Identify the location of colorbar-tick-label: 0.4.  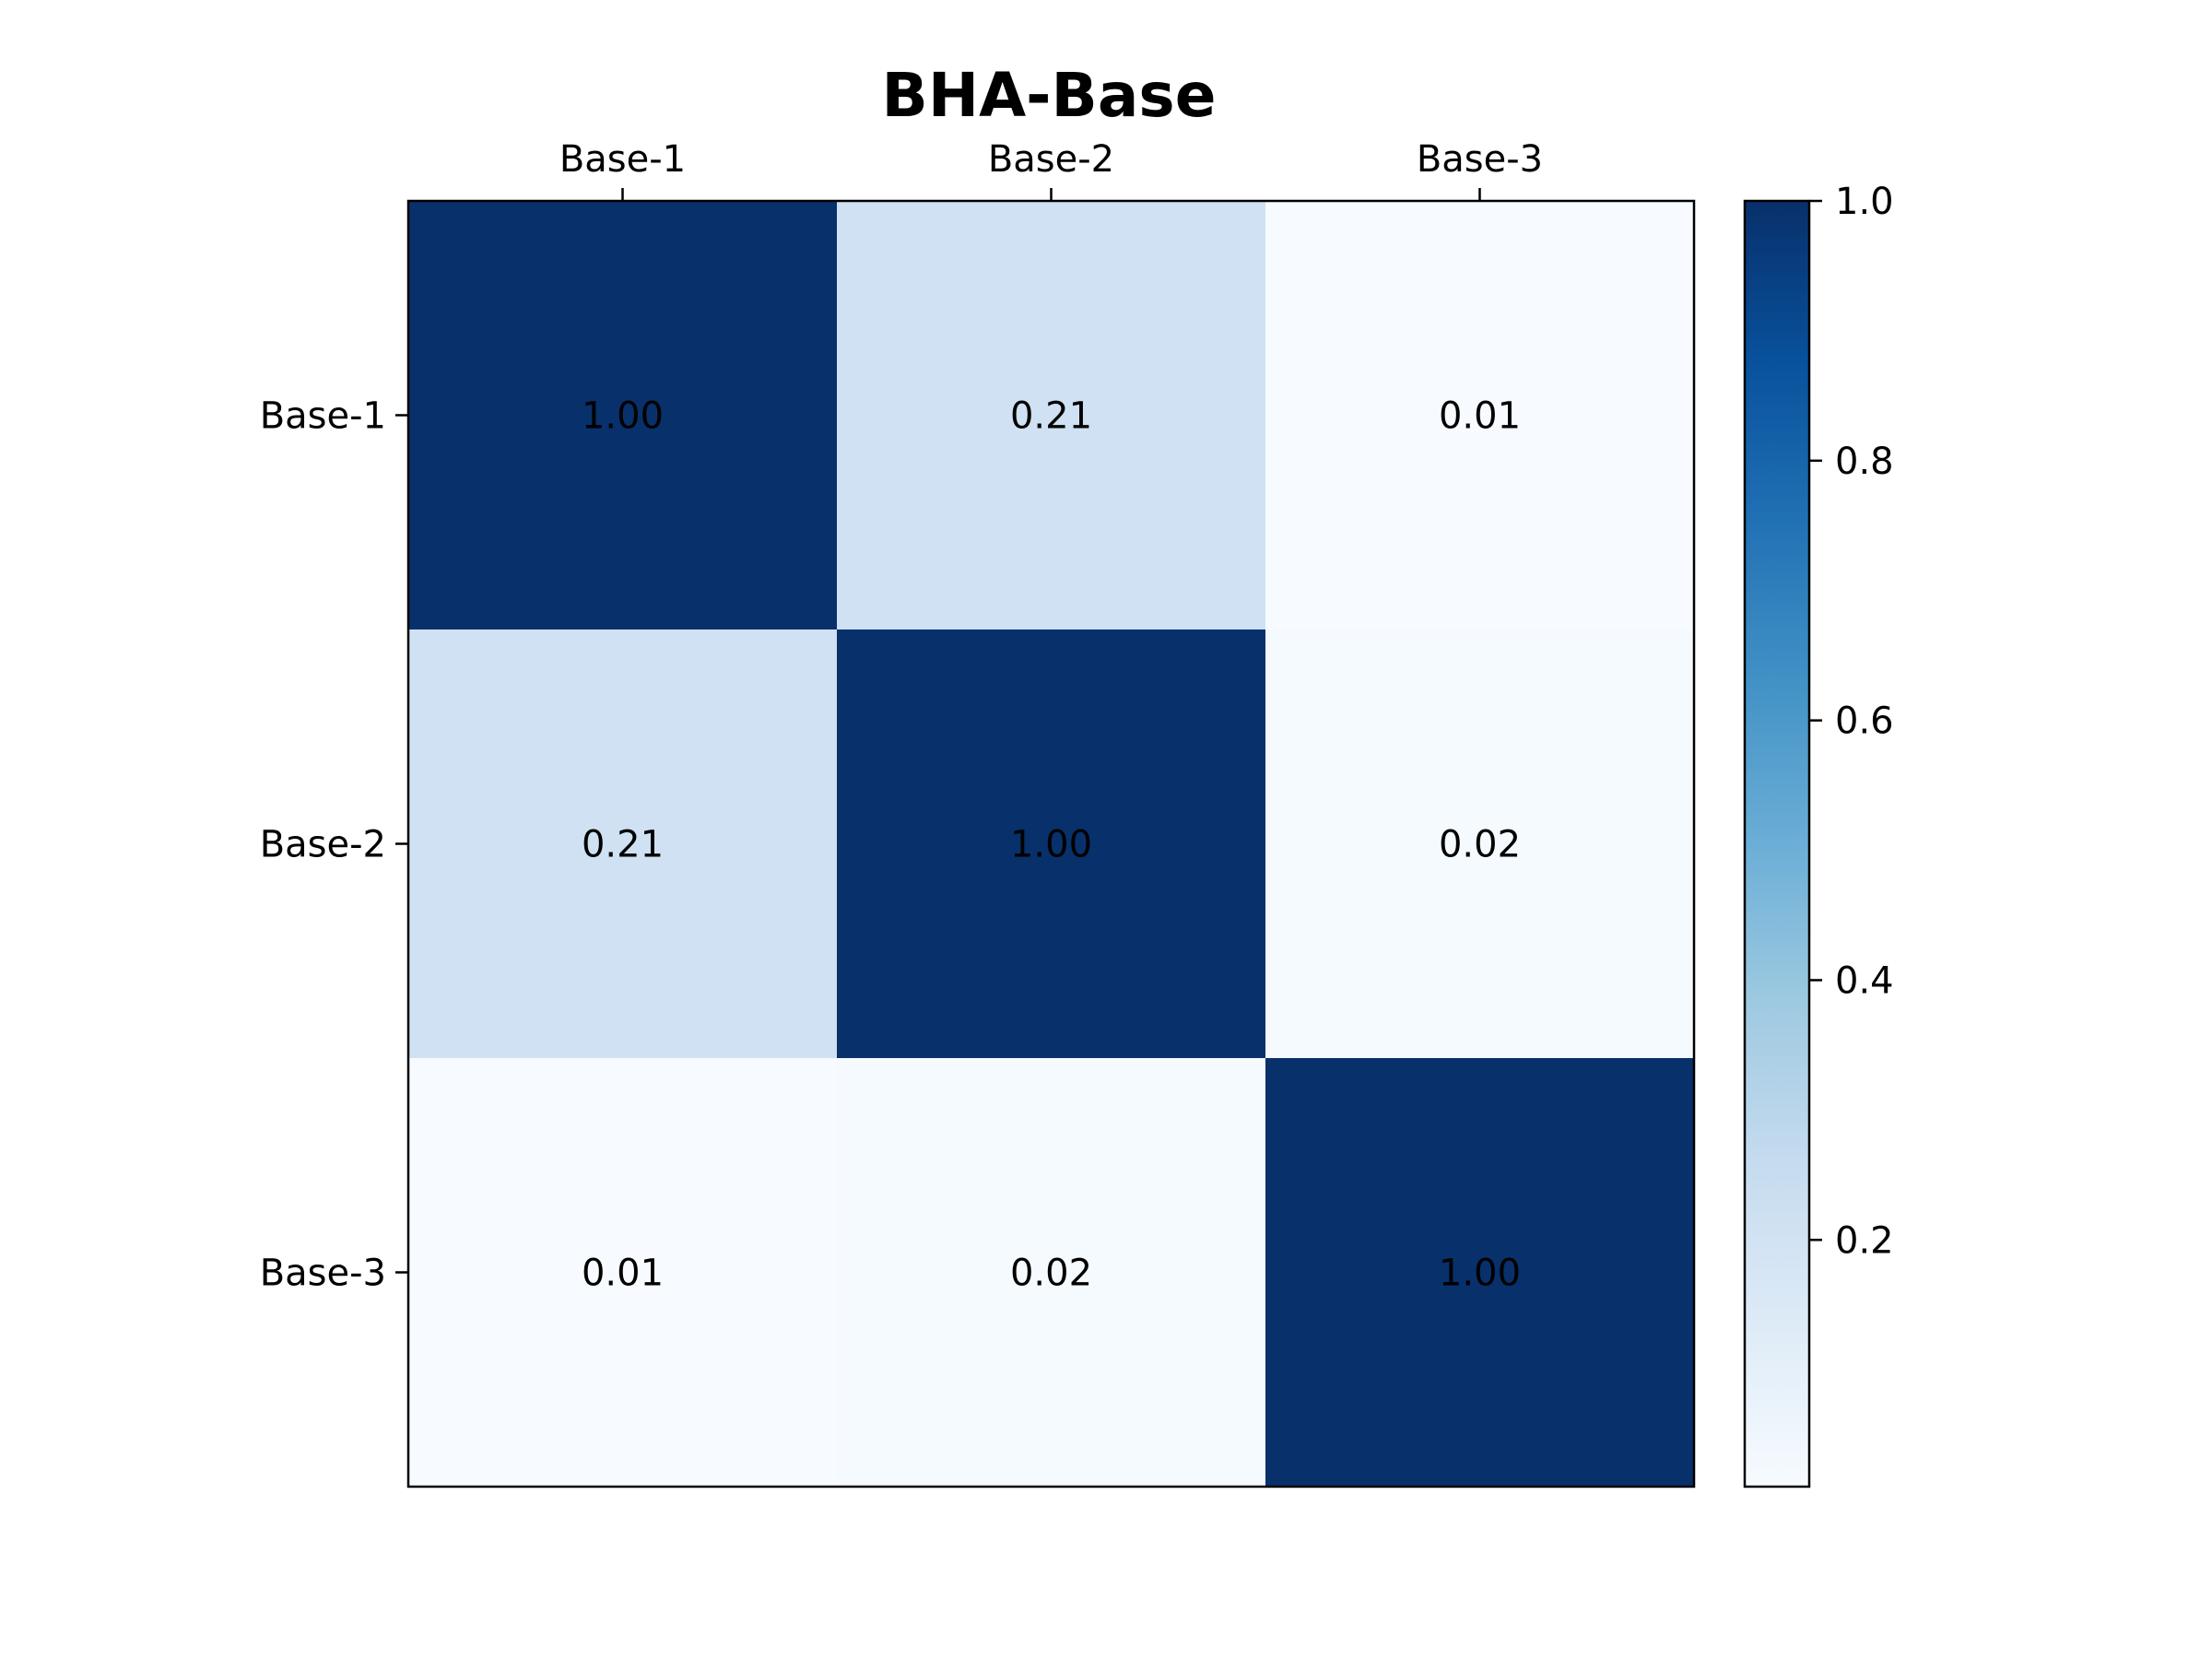
(1864, 980).